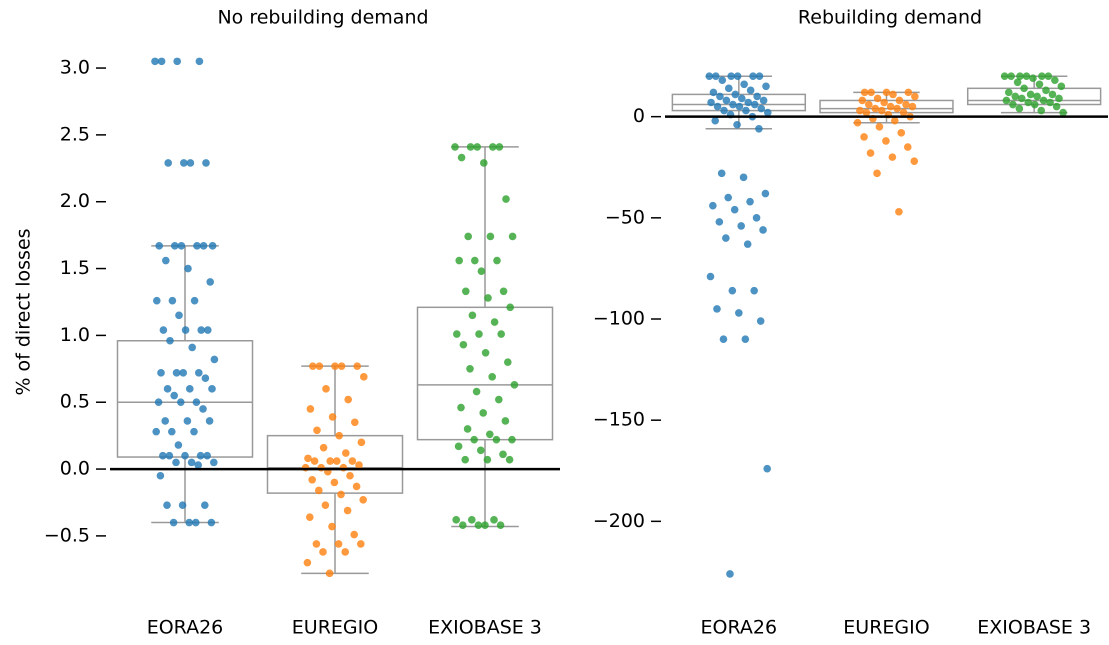 This screenshot has width=1109, height=645. I want to click on y-tick-label: −200, so click(619, 521).